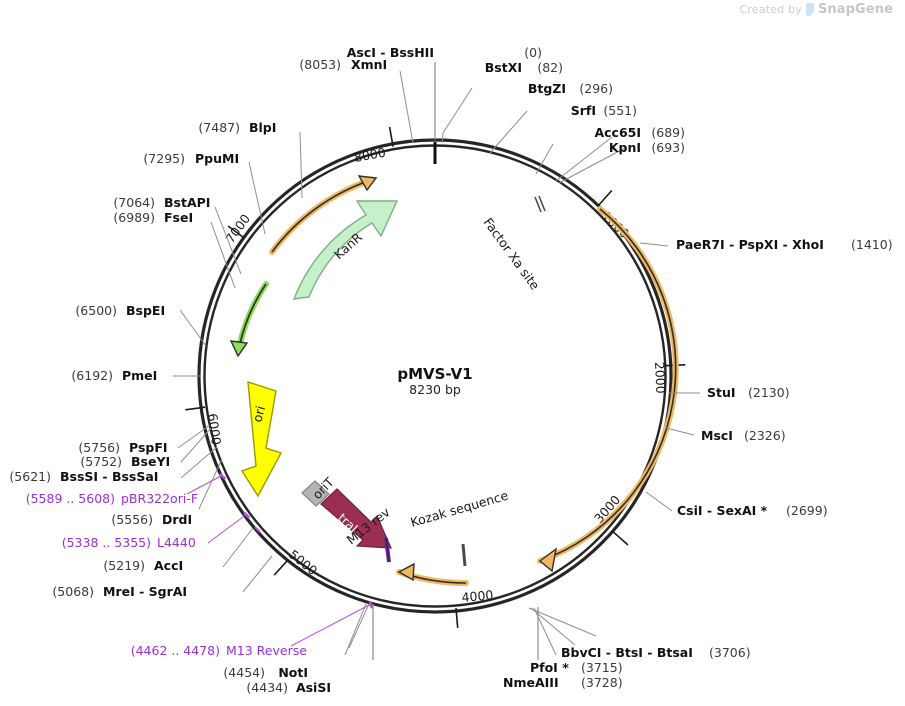 This screenshot has width=905, height=706. Describe the element at coordinates (92, 375) in the screenshot. I see `enzyme-pos: (6192)` at that location.